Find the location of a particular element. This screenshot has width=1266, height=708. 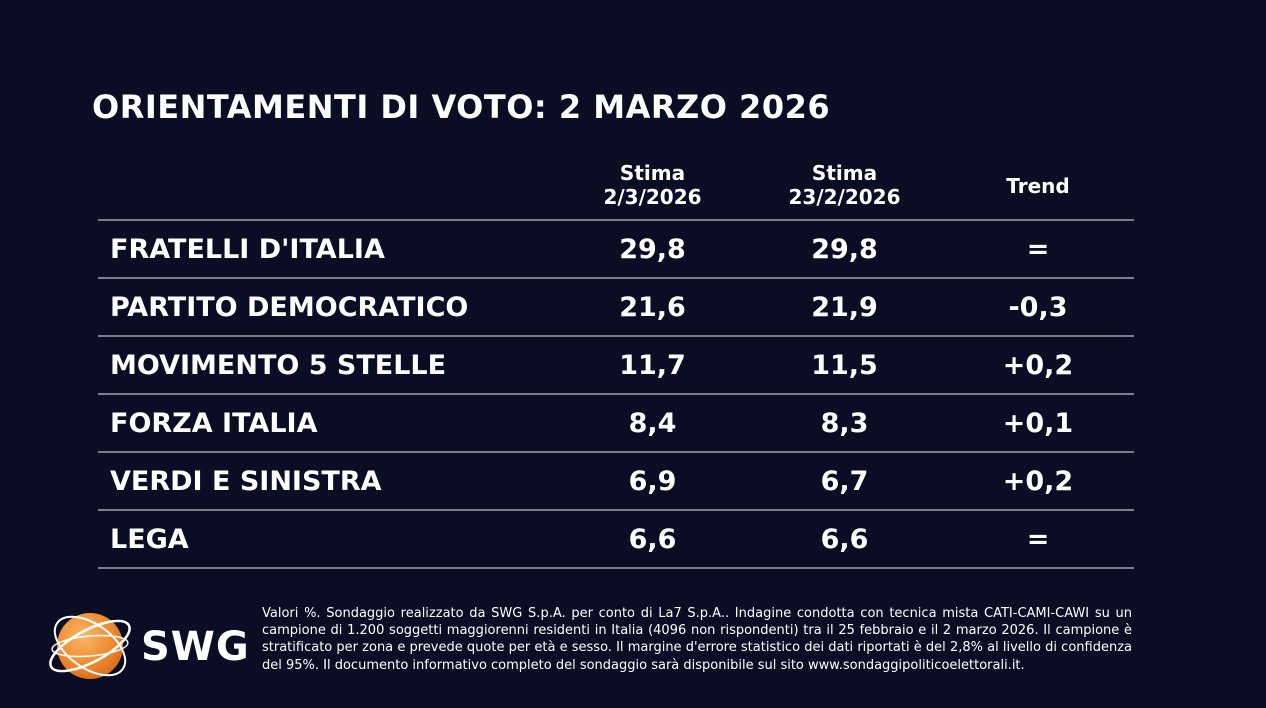

party-name: PARTITO DEMOCRATICO is located at coordinates (289, 307).